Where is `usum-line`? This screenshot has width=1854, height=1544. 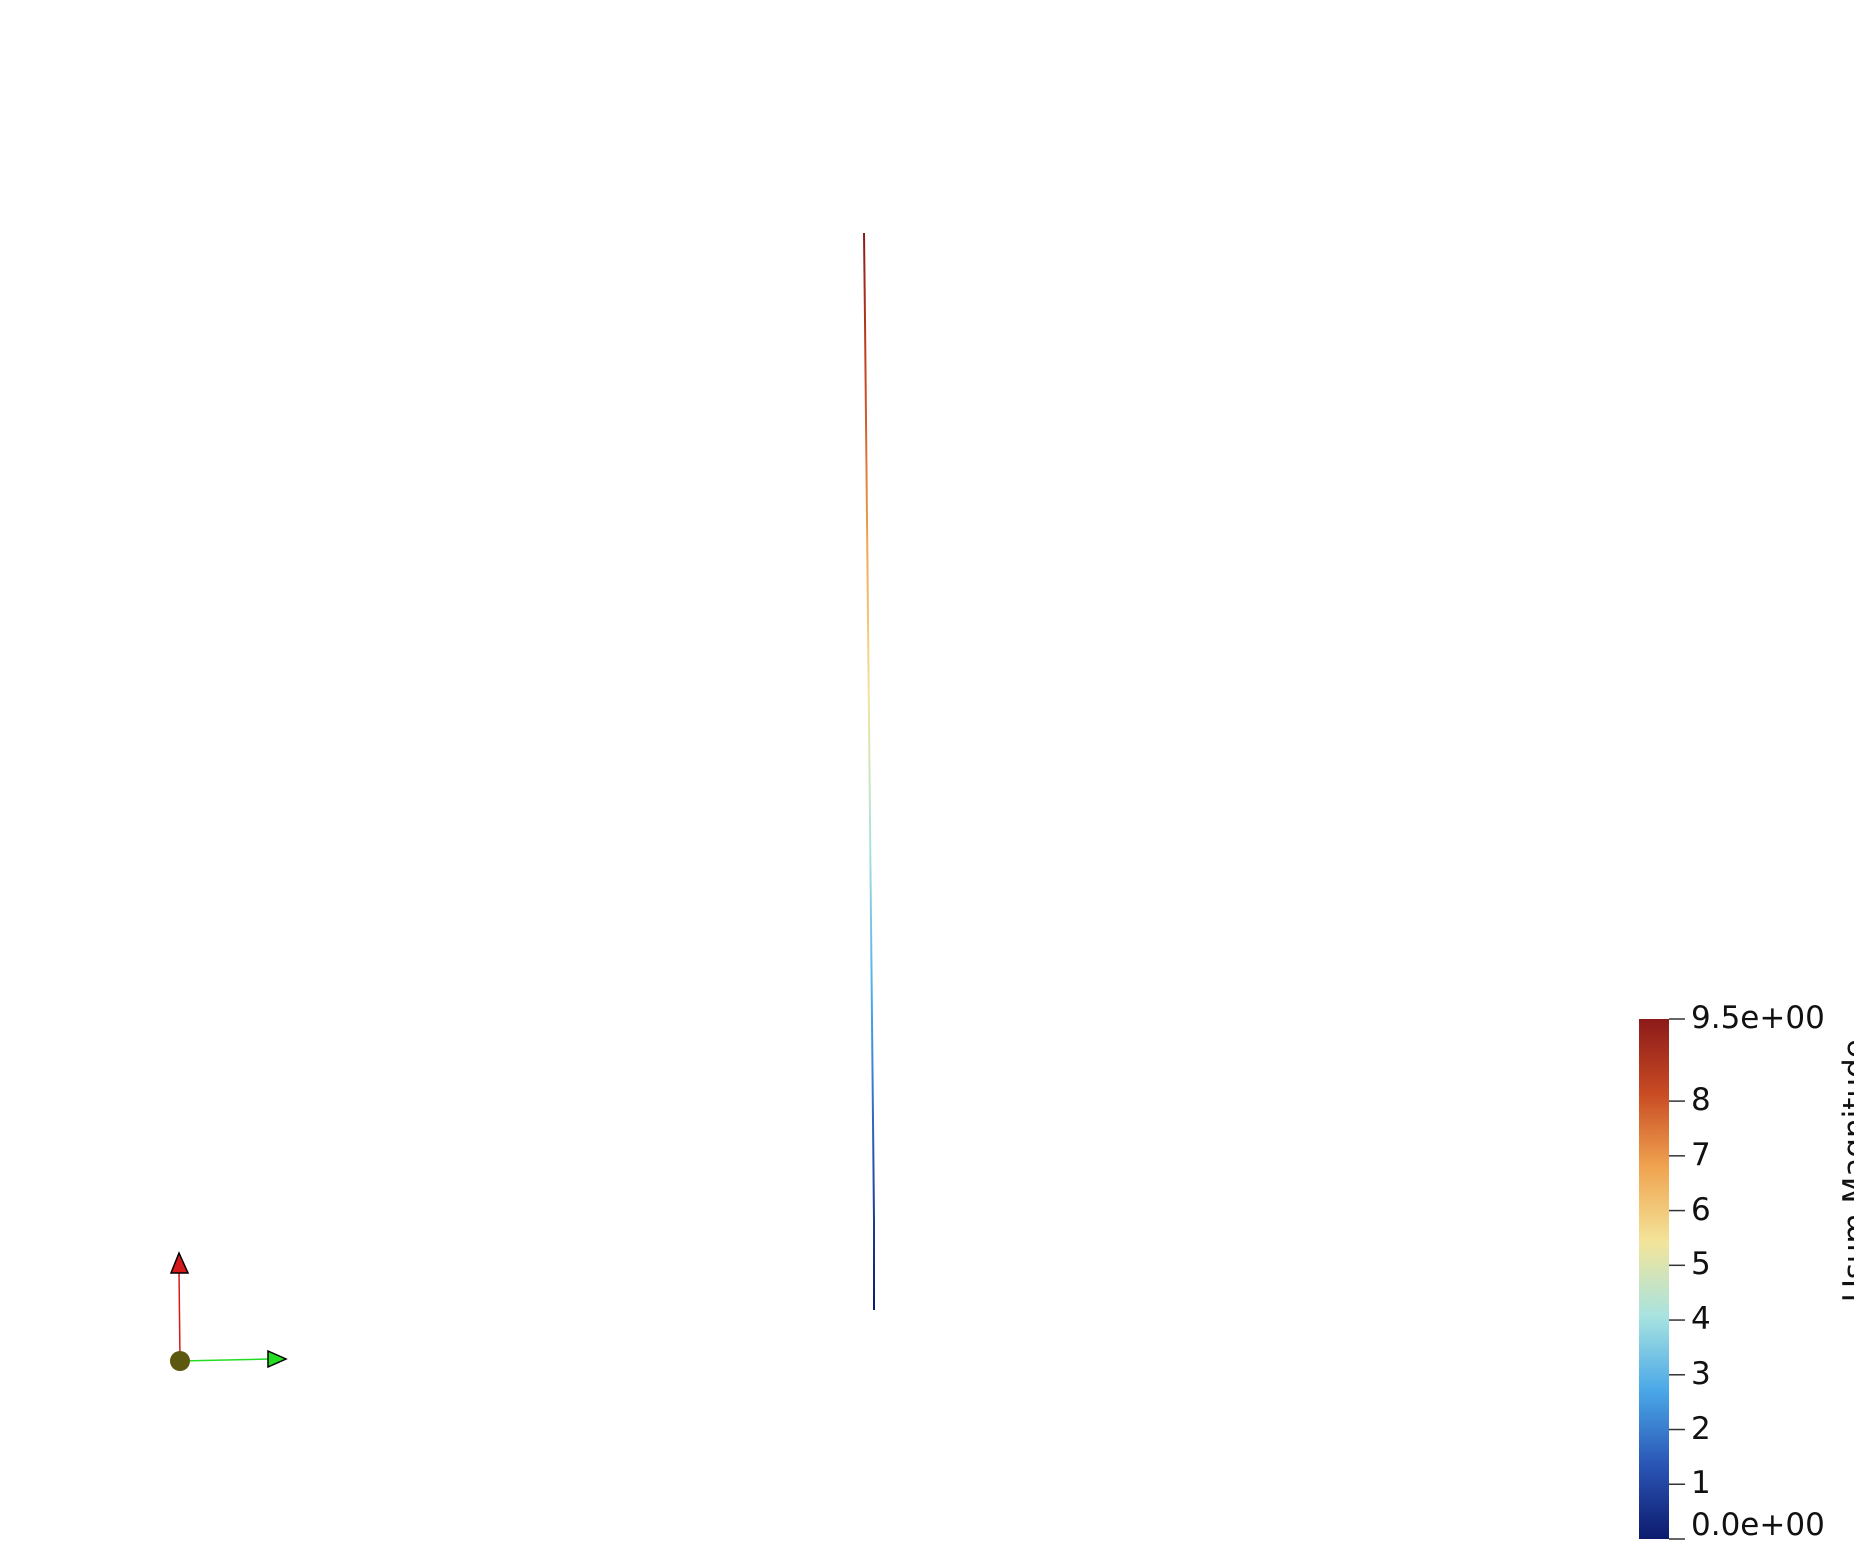
usum-line is located at coordinates (869, 771).